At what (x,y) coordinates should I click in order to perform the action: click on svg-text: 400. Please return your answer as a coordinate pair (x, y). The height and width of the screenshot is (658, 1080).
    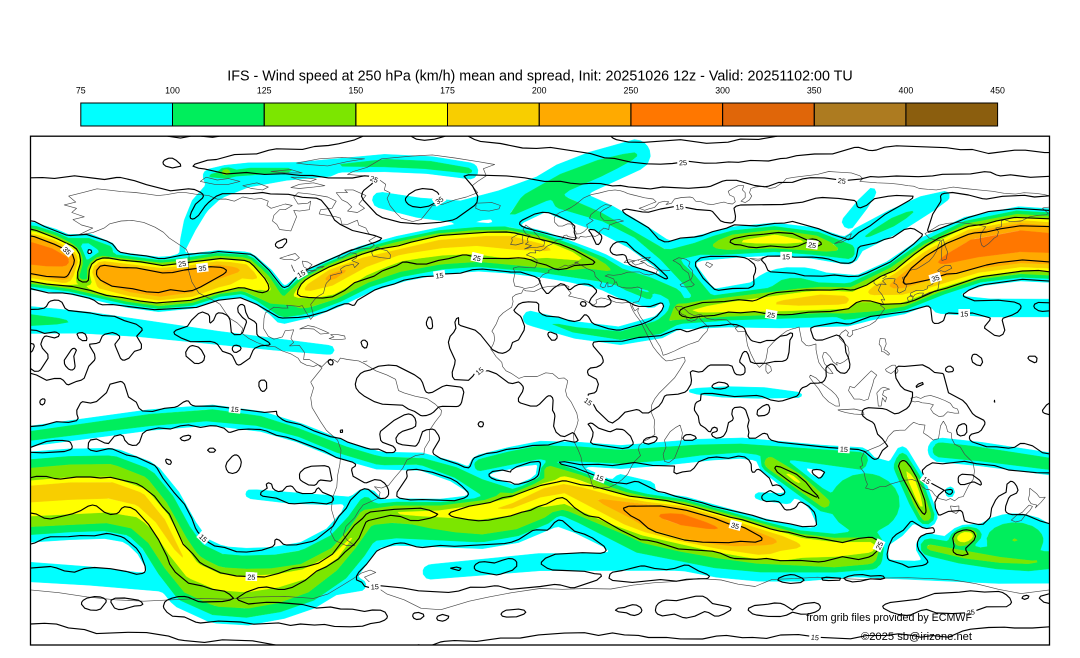
    Looking at the image, I should click on (906, 91).